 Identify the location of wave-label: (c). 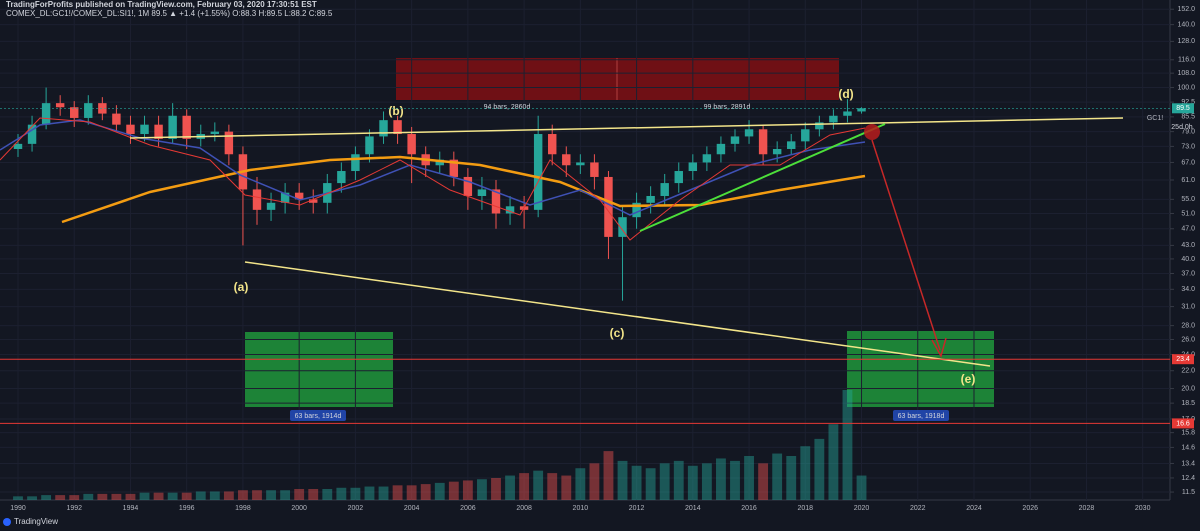
(617, 333).